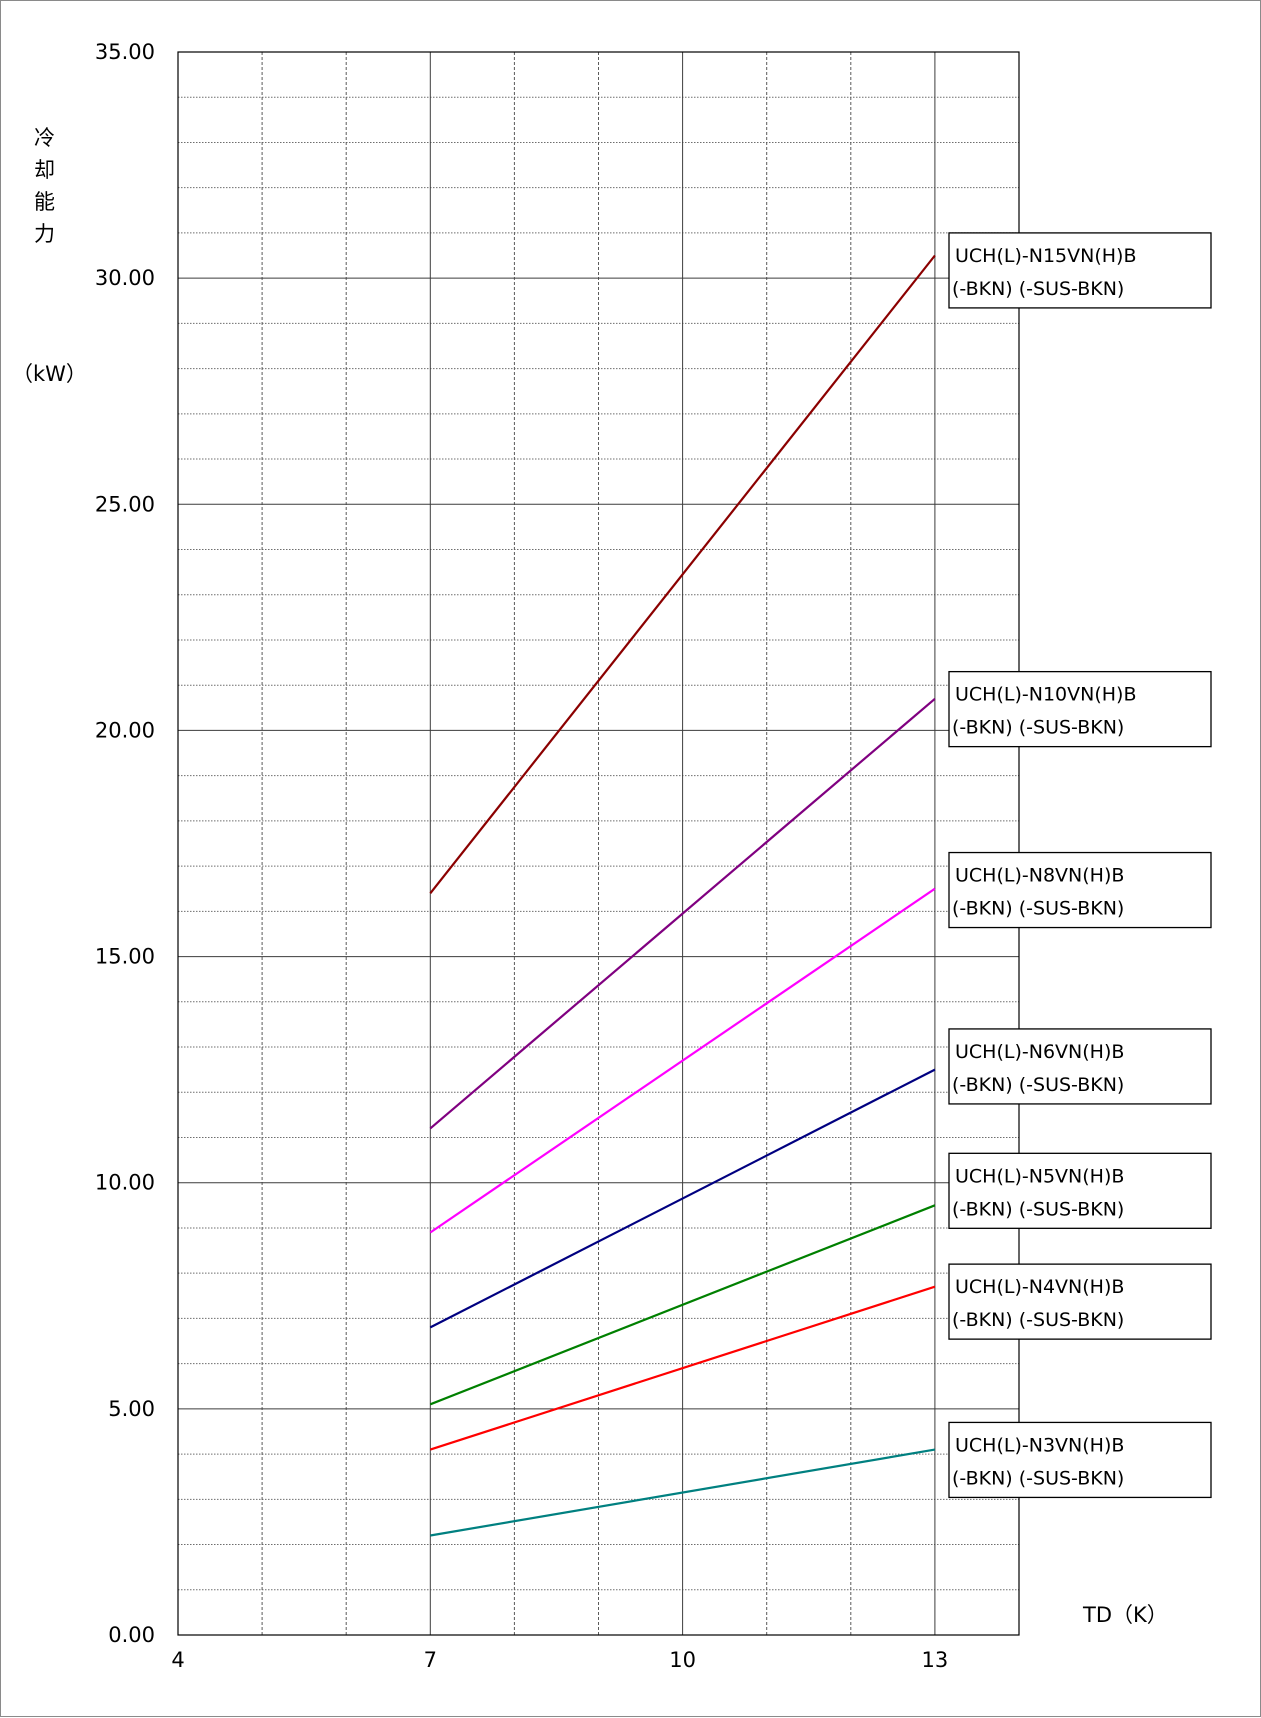 This screenshot has width=1261, height=1718. I want to click on series-label-7: UCH(L)-N3VN(H)B (-BKN) (-SUS-BKN), so click(1080, 1460).